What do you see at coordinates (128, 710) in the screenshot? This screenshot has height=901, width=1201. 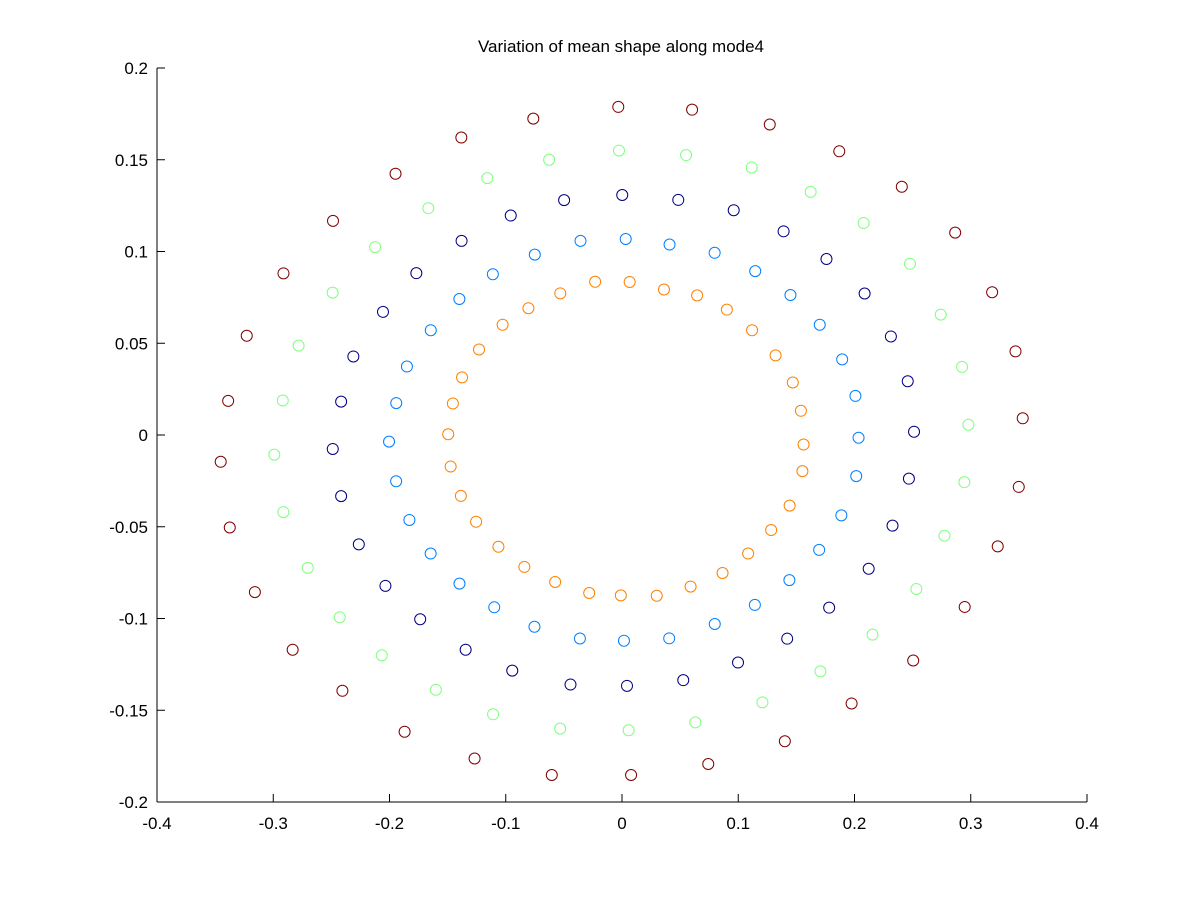 I see `y-tick-label: -0.15` at bounding box center [128, 710].